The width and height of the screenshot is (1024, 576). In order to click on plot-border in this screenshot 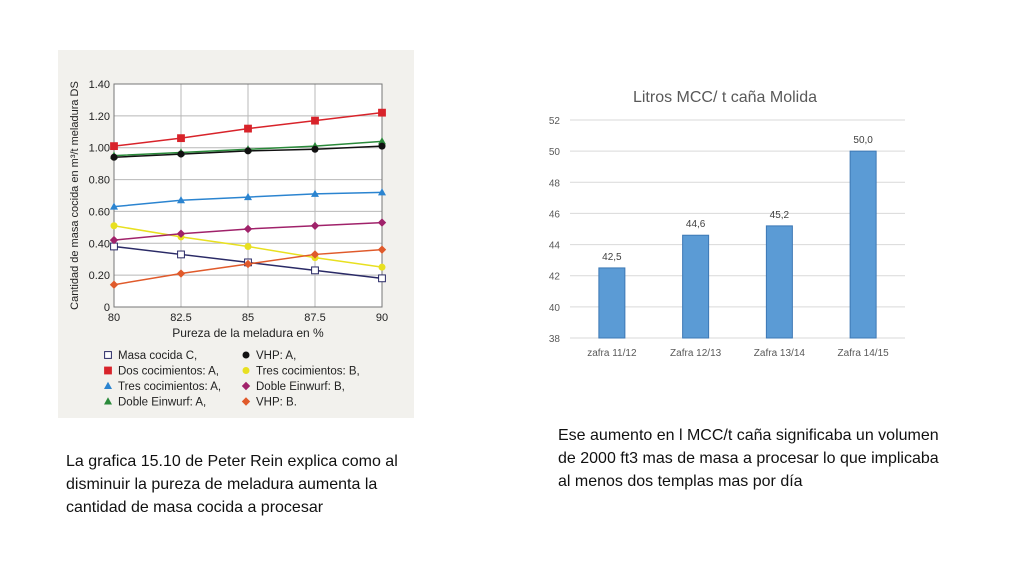, I will do `click(248, 195)`.